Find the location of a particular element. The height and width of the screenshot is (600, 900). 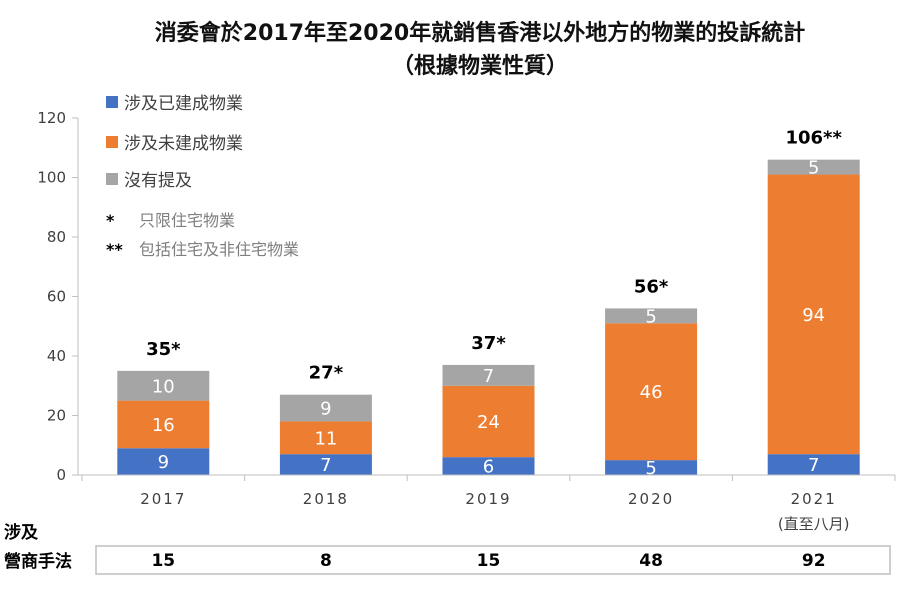

data-label-built-2020: 5 is located at coordinates (650, 468).